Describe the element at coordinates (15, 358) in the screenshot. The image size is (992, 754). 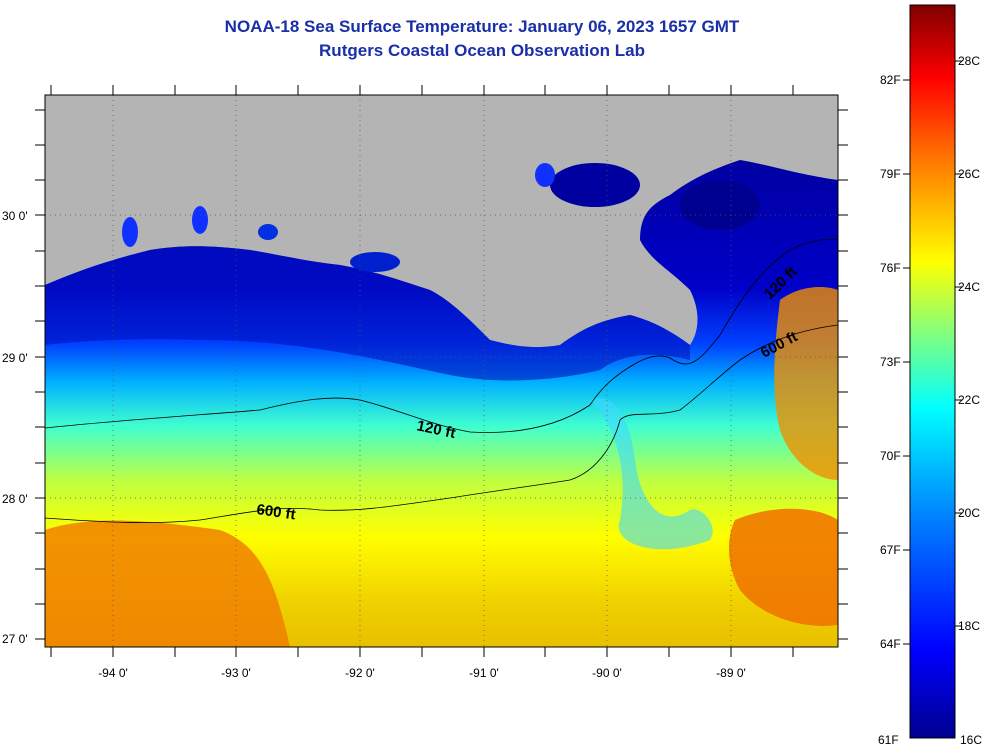
I see `lat-label-29: 29 0'` at that location.